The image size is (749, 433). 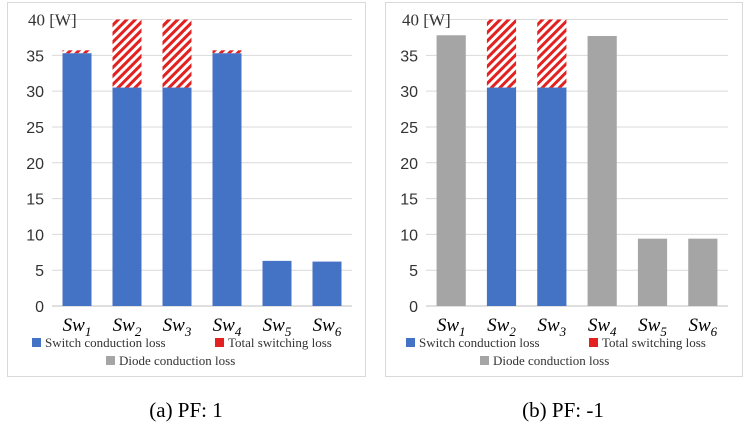 I want to click on chart-caption: (a) PF: 1, so click(x=186, y=410).